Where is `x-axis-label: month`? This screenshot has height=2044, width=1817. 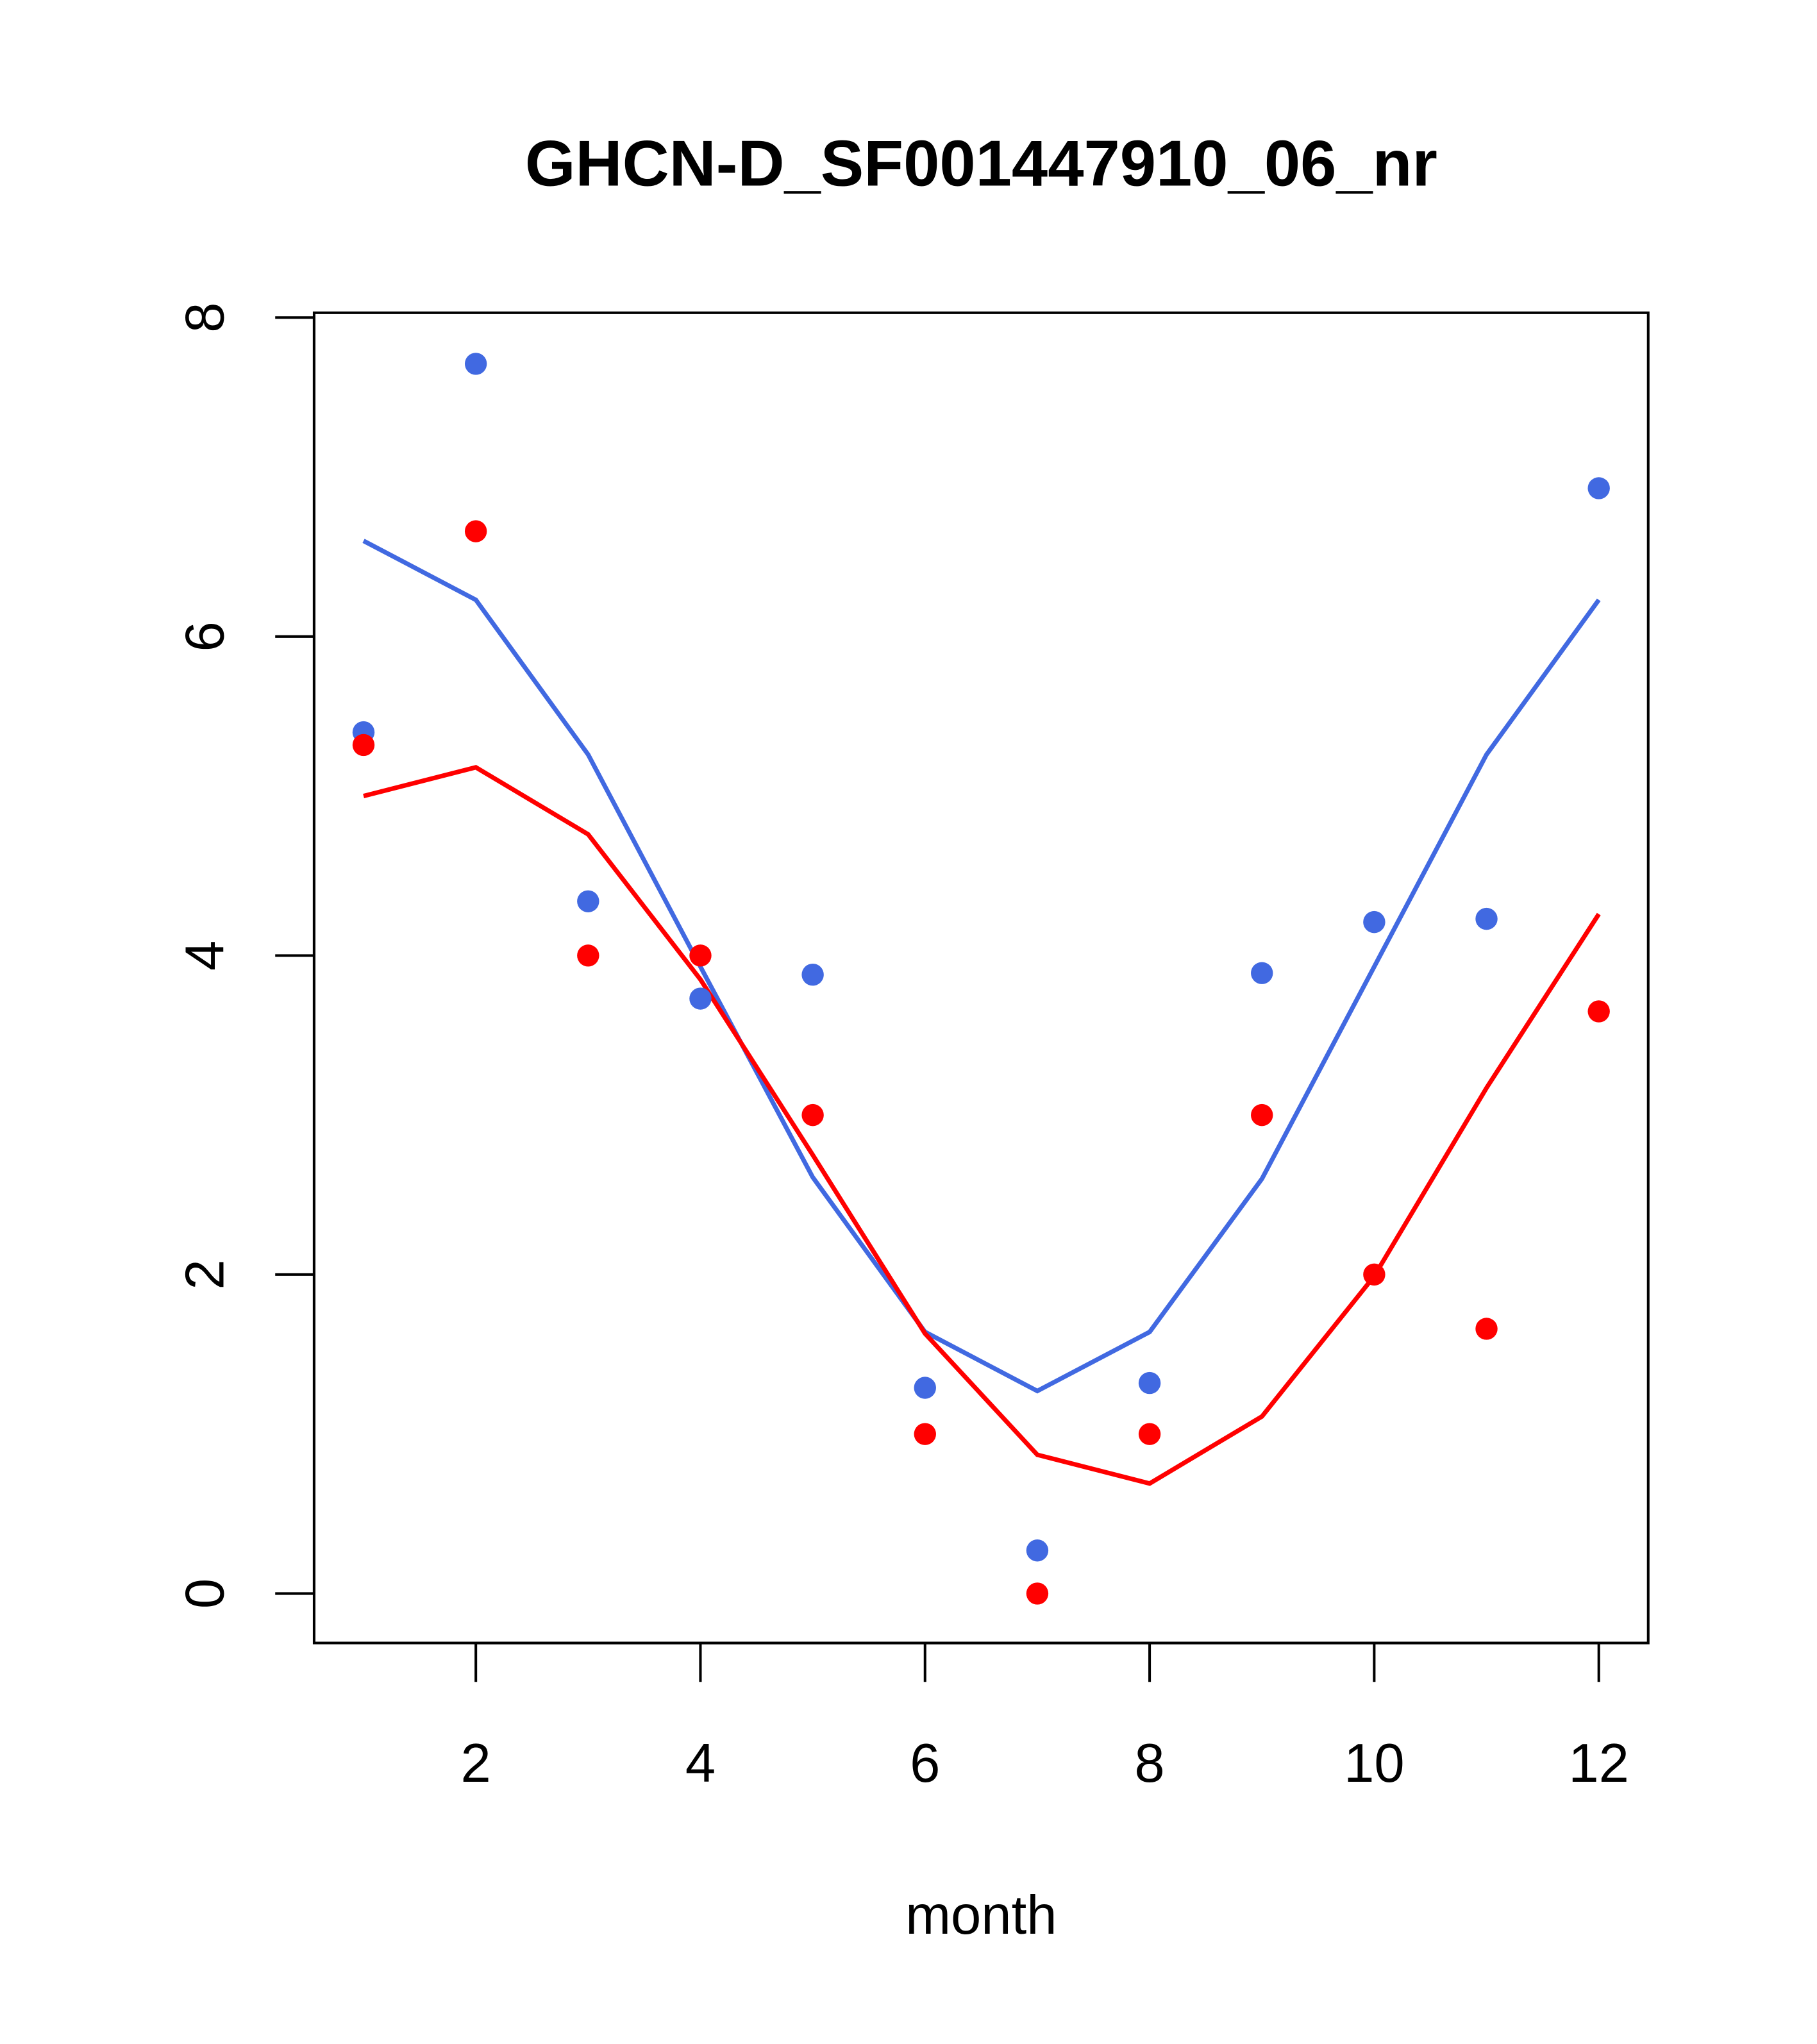 x-axis-label: month is located at coordinates (981, 1916).